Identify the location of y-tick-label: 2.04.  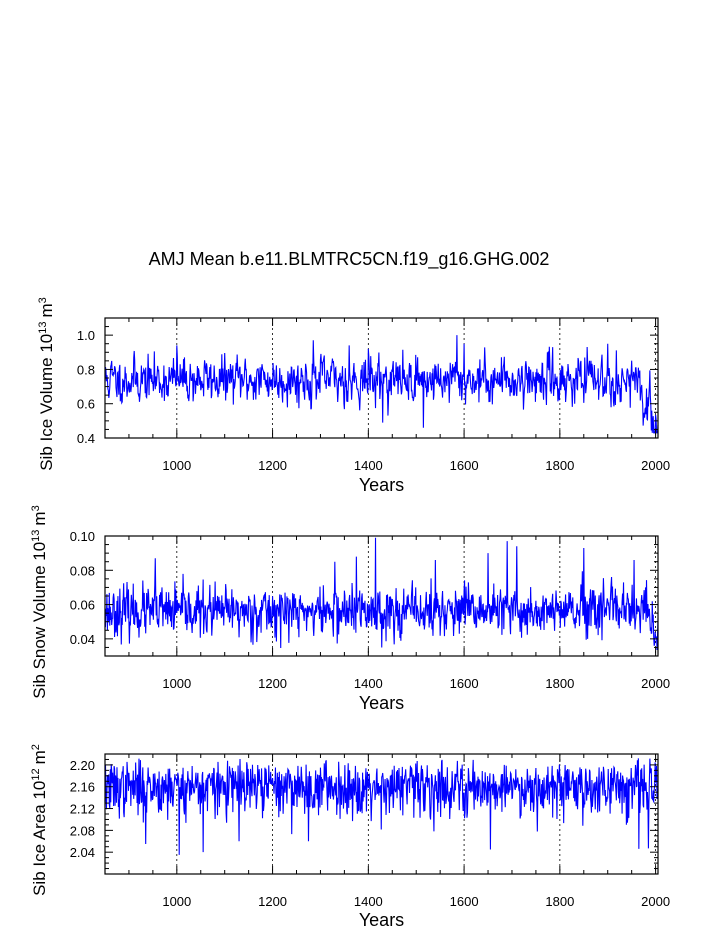
(82, 852).